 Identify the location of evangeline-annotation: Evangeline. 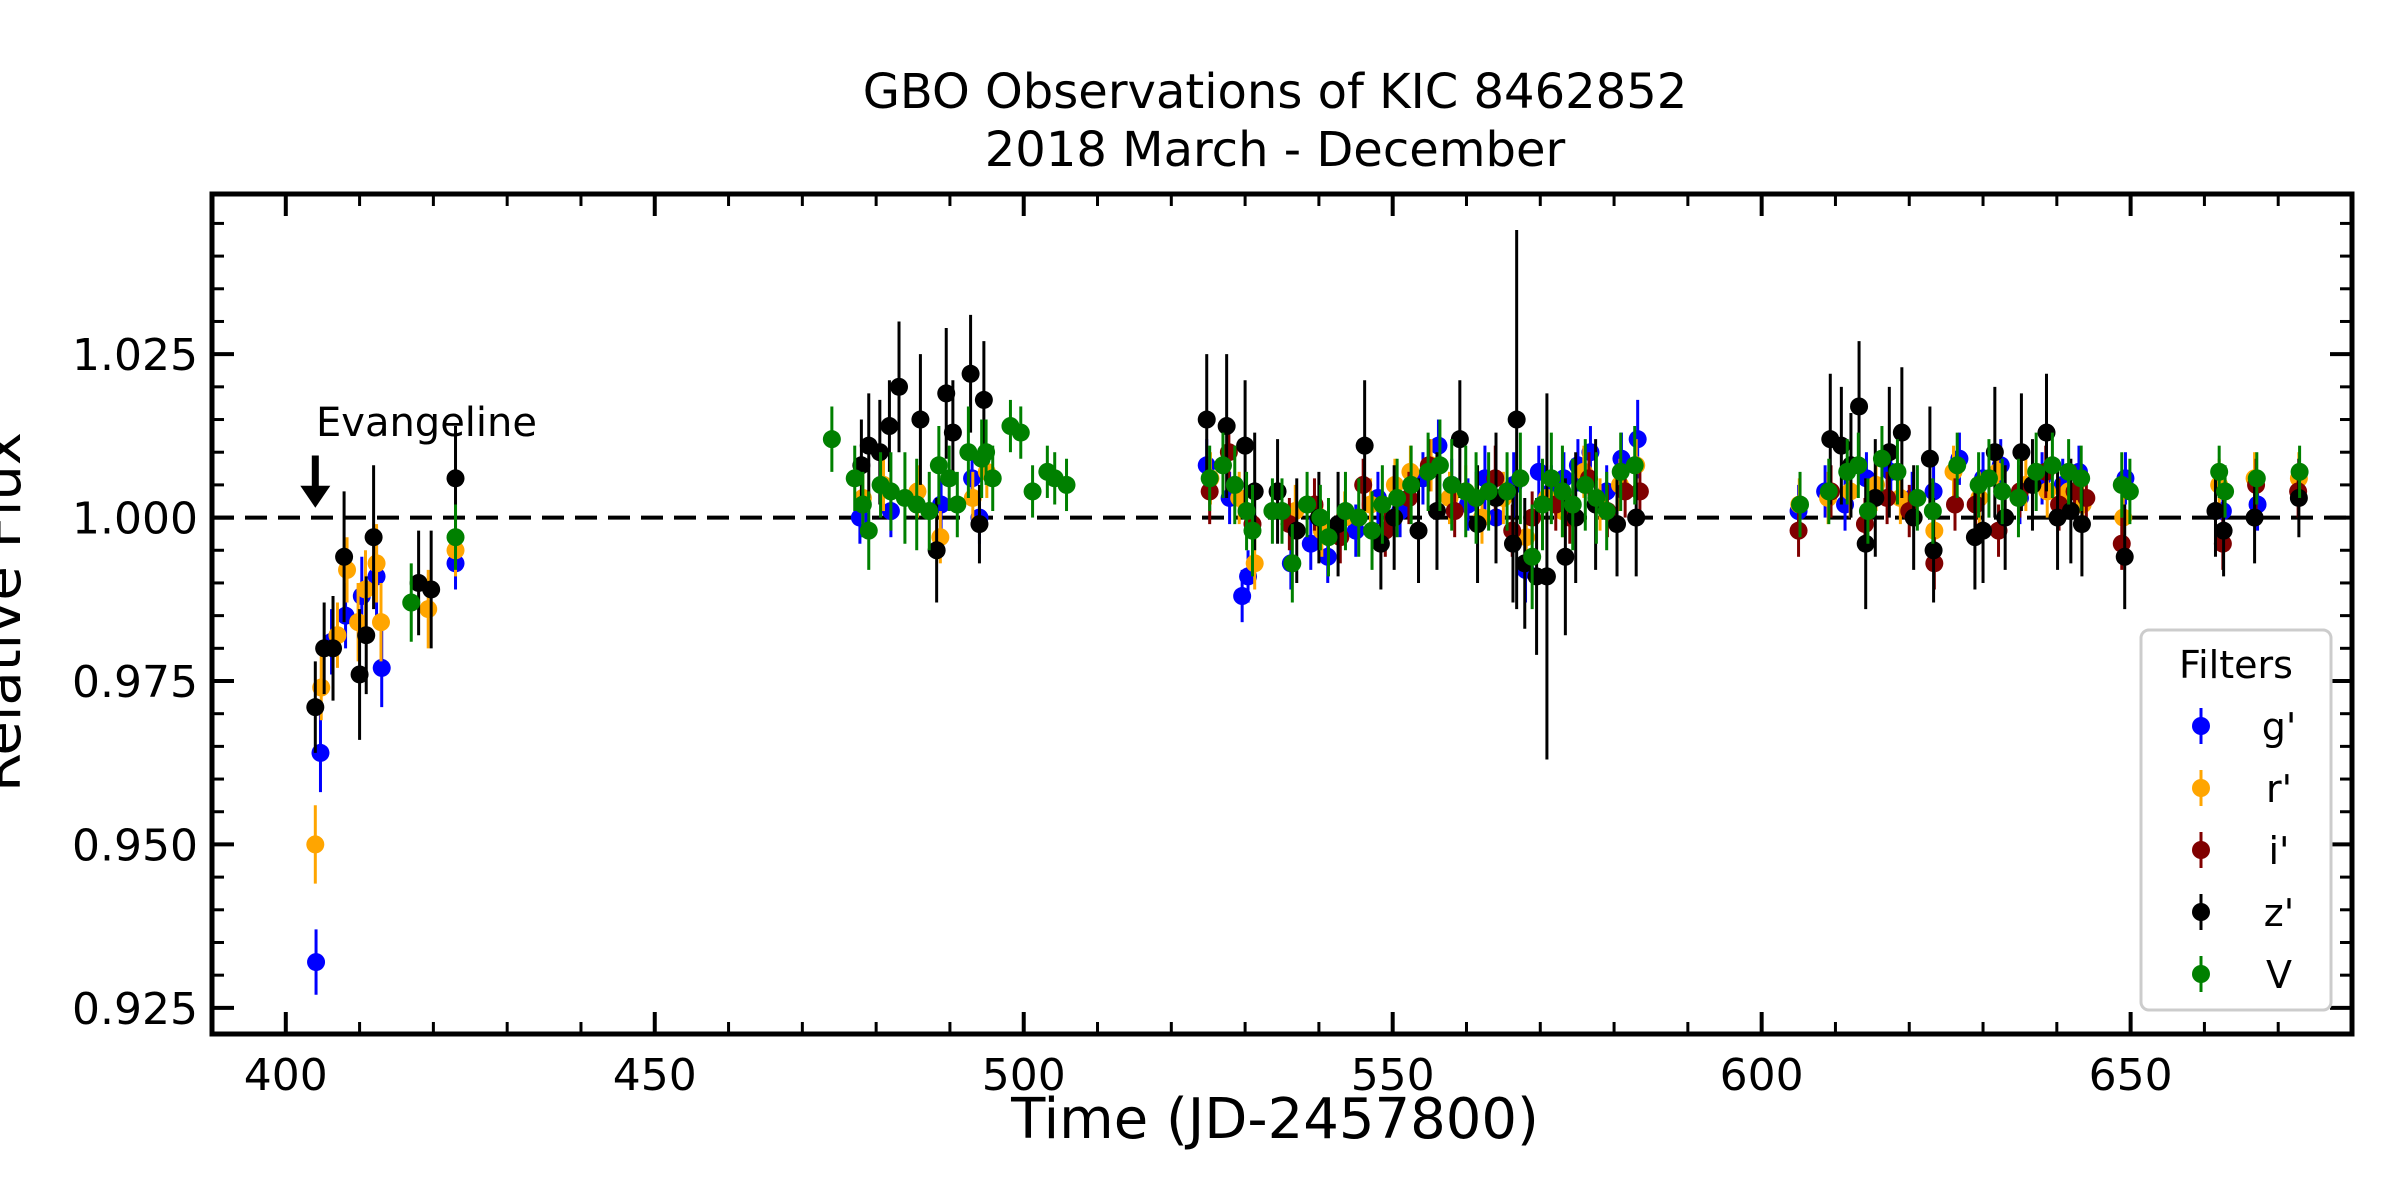
(418, 454).